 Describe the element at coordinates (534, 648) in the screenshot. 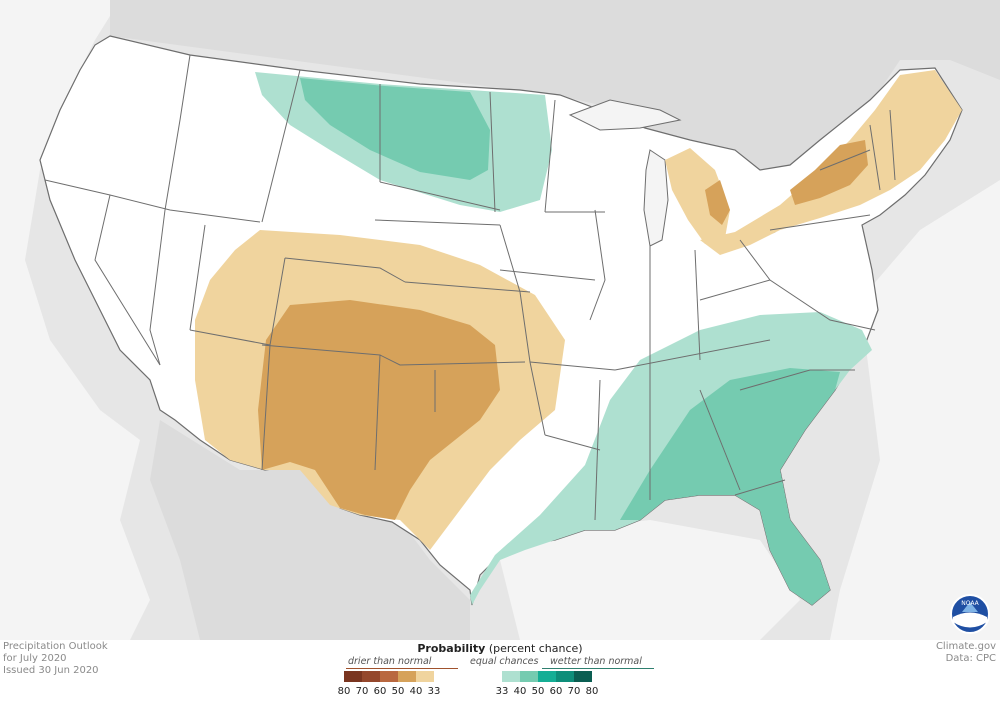

I see `legend-title-rest: (percent chance)` at that location.